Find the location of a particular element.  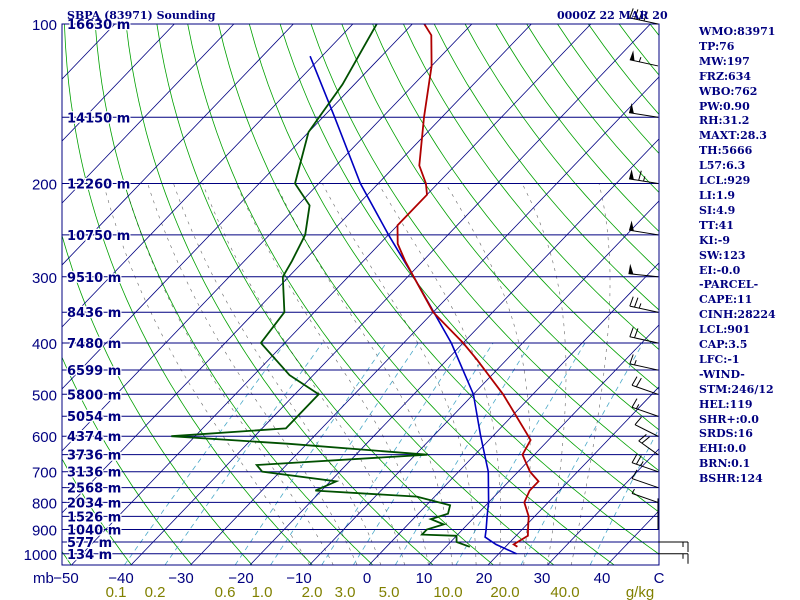

height-label: 5054 m is located at coordinates (94, 417).